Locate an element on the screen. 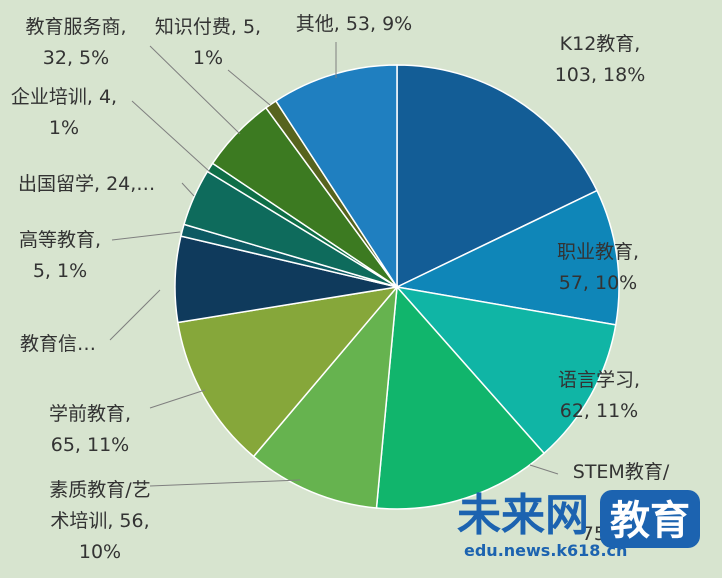 The image size is (722, 578). leader-line-preschool is located at coordinates (177, 399).